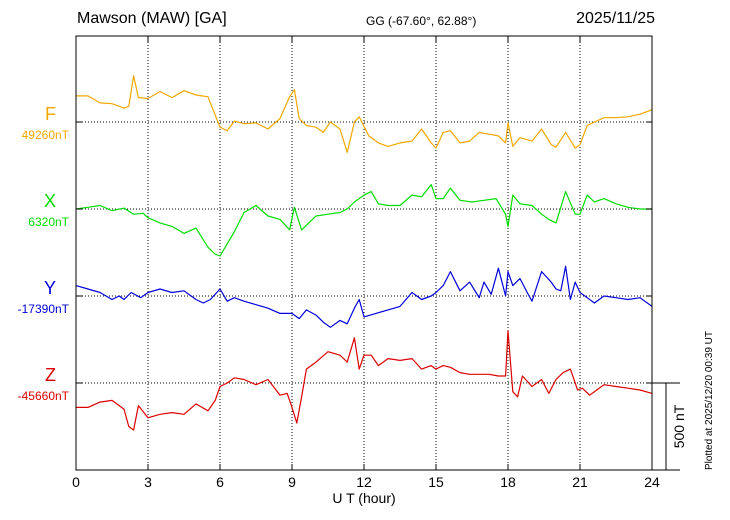 The height and width of the screenshot is (520, 730). What do you see at coordinates (44, 309) in the screenshot?
I see `baseline-label-y: -17390nT` at bounding box center [44, 309].